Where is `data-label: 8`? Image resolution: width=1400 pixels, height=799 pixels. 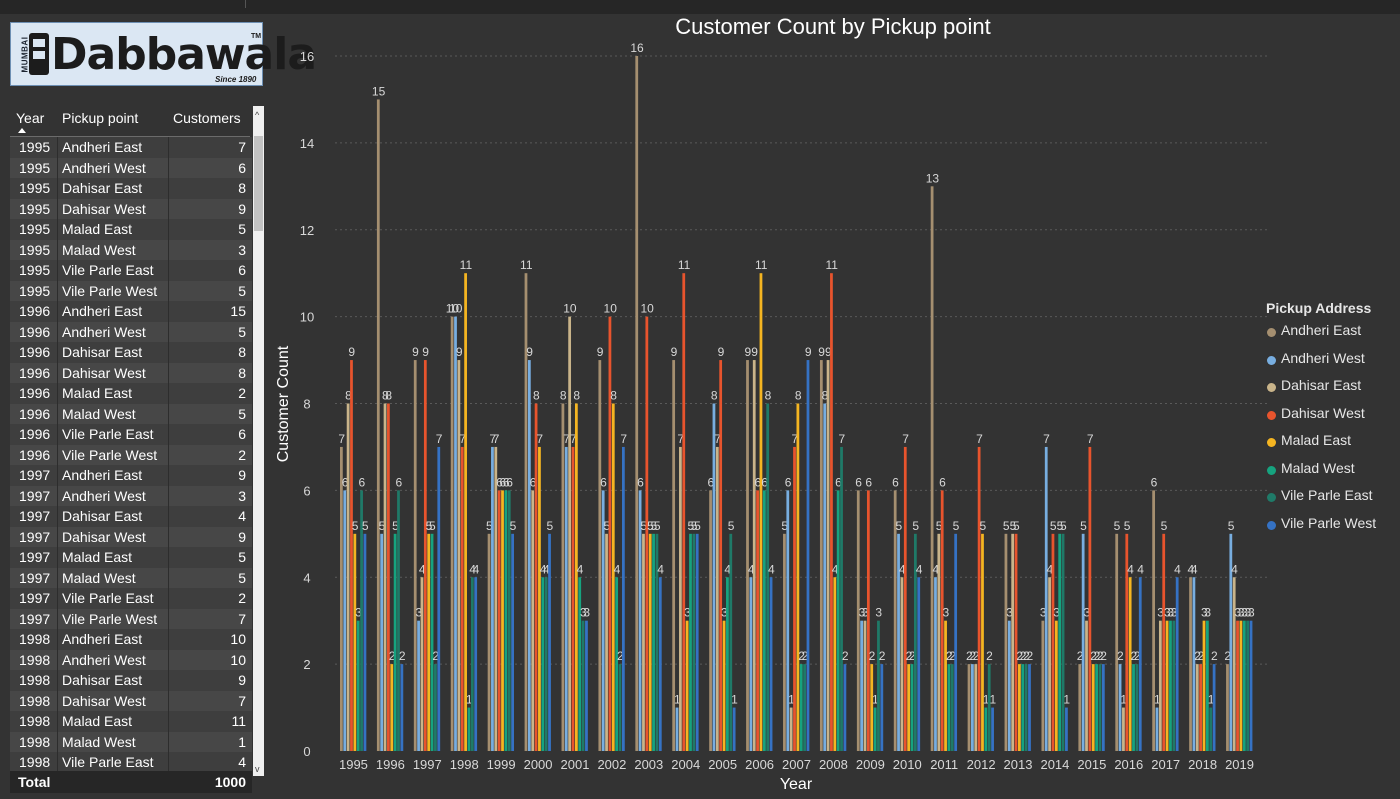
data-label: 8 is located at coordinates (825, 396).